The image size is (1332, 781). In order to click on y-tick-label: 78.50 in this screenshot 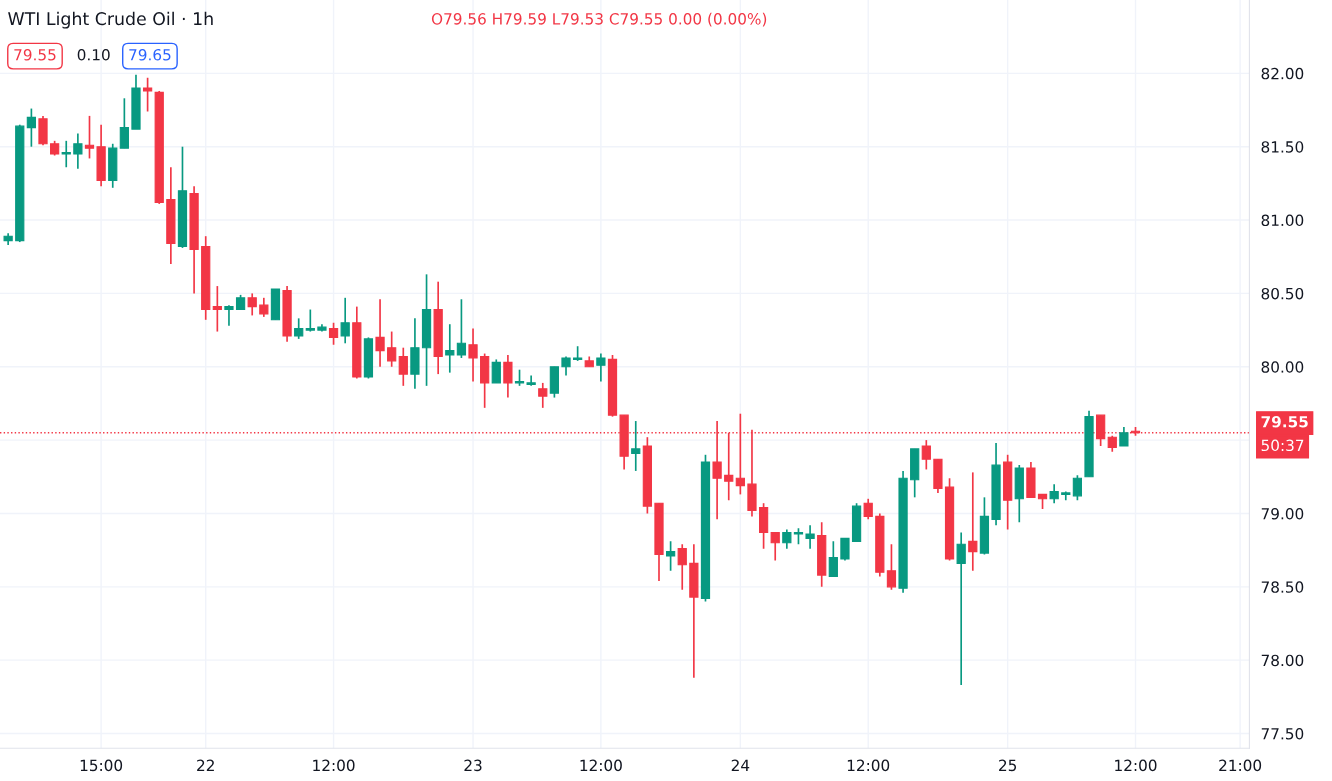, I will do `click(1282, 587)`.